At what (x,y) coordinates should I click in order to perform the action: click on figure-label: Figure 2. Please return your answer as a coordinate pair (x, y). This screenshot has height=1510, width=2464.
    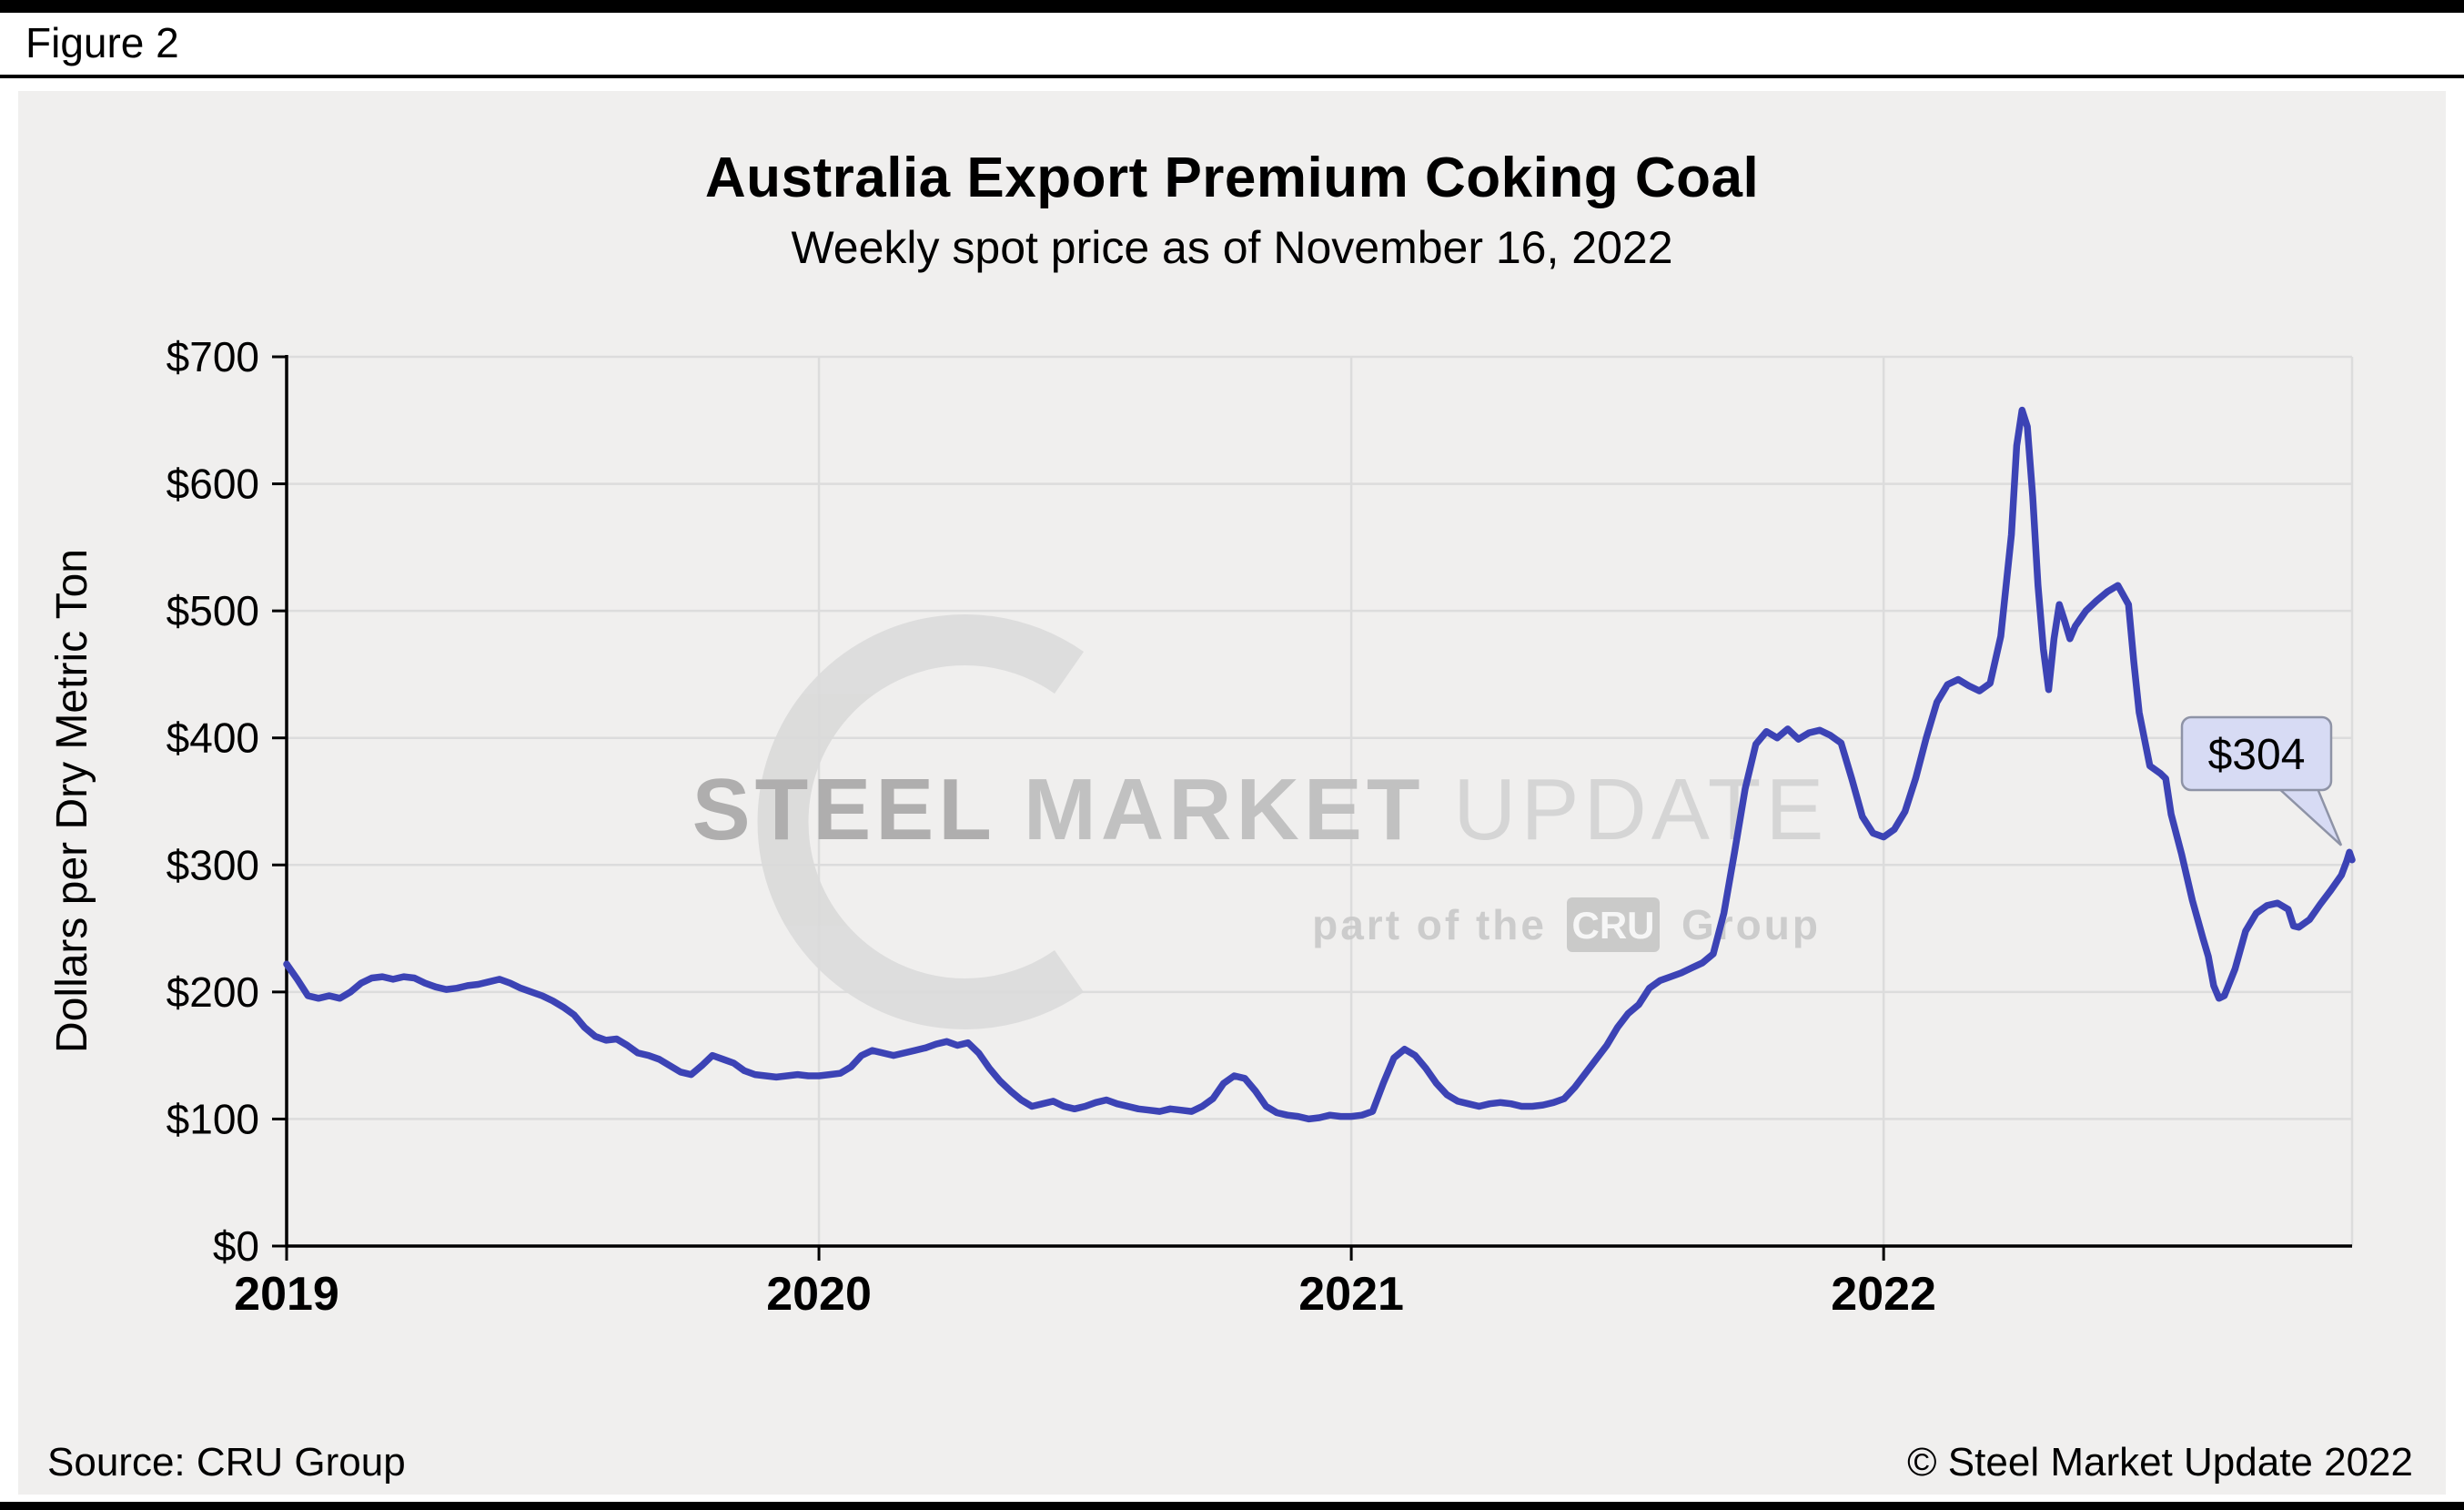
    Looking at the image, I should click on (102, 42).